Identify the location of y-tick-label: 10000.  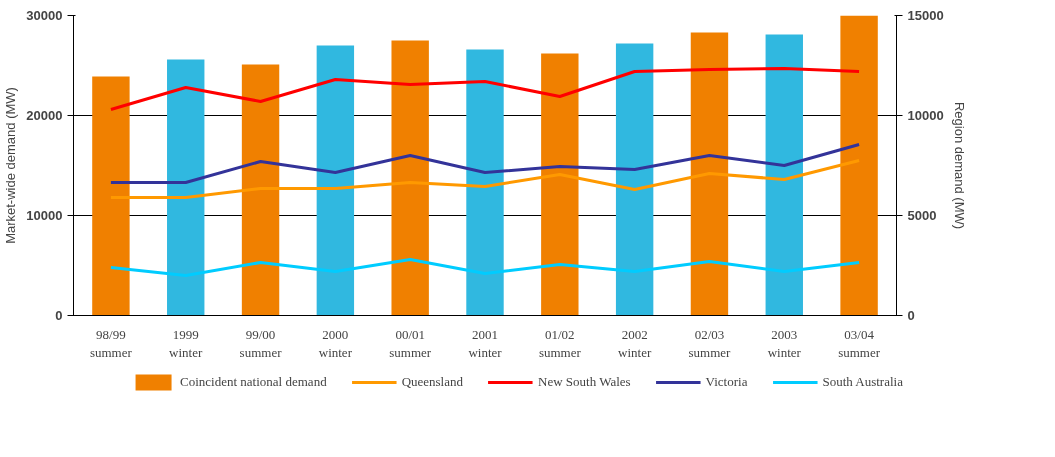
(44, 215).